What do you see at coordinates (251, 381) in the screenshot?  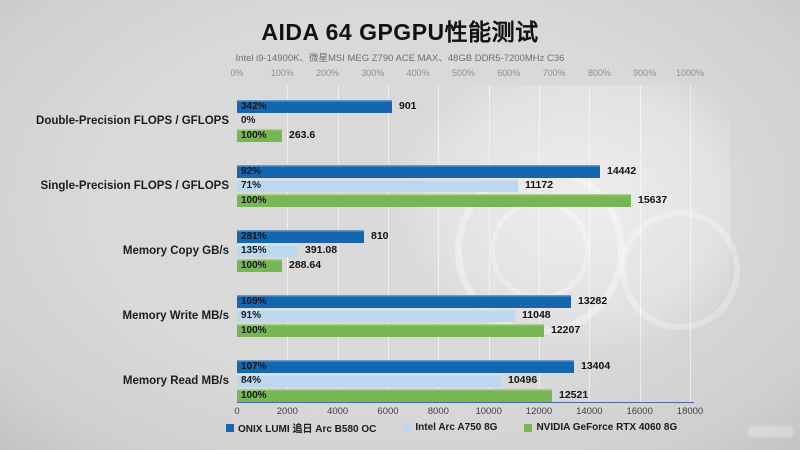 I see `bar-percent-label: 84%` at bounding box center [251, 381].